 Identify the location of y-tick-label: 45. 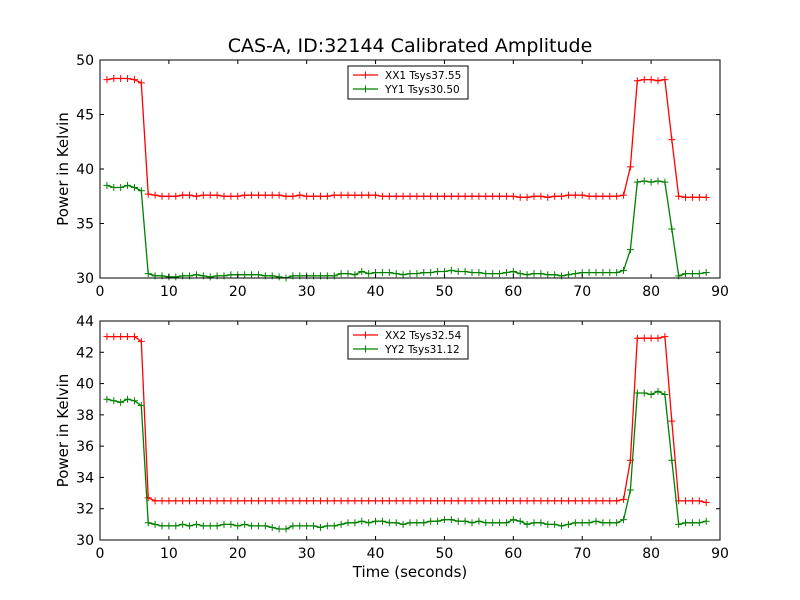
(85, 116).